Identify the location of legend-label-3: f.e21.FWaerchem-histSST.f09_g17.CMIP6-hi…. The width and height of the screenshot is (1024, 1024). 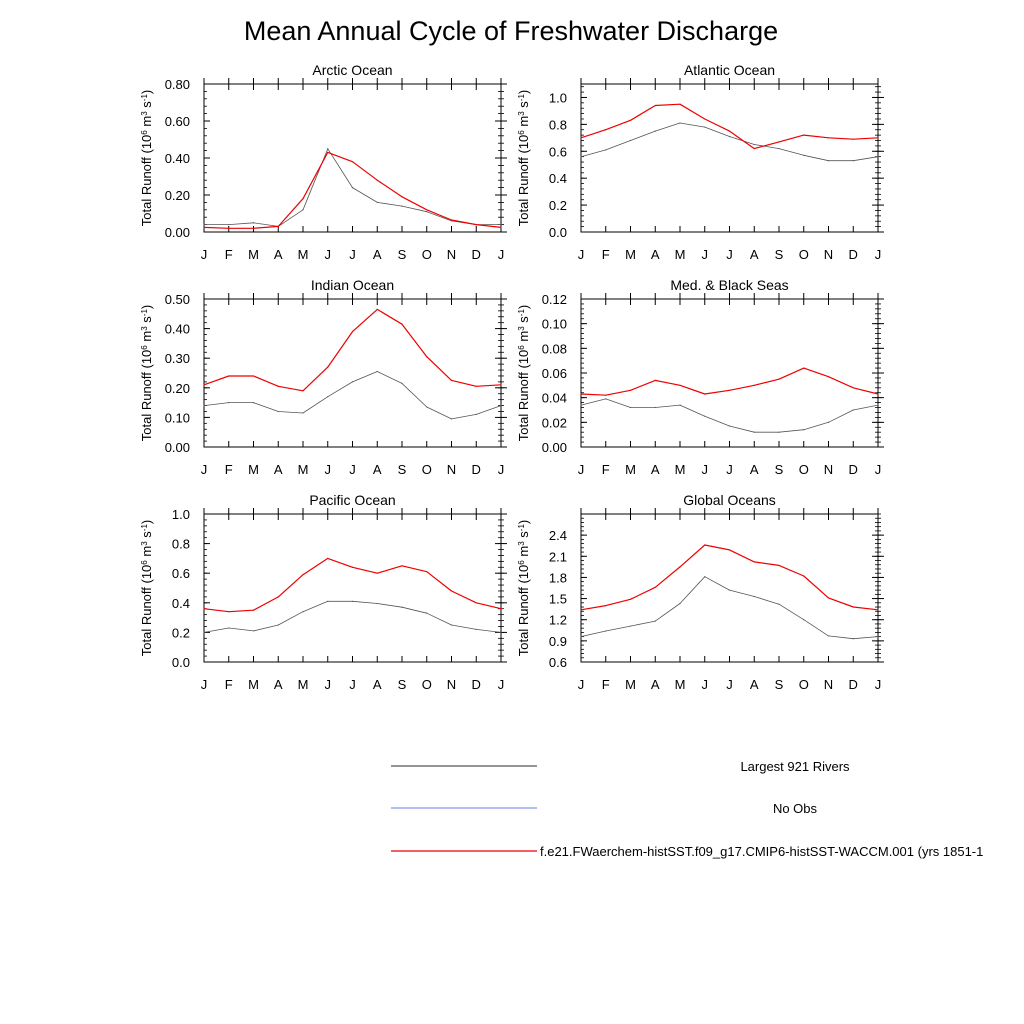
(761, 851).